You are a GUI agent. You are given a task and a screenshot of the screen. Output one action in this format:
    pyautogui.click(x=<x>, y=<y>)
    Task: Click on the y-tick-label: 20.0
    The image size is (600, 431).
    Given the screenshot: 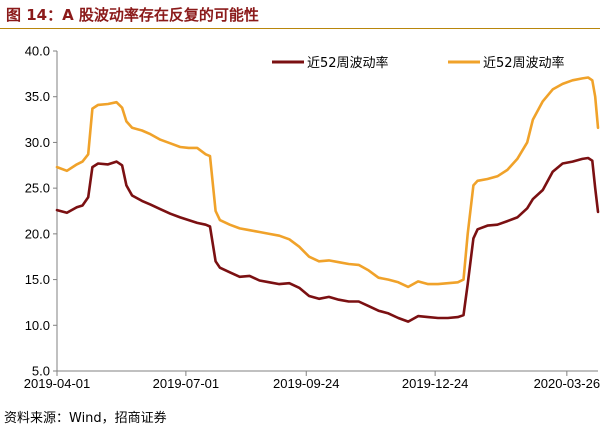 What is the action you would take?
    pyautogui.click(x=37, y=233)
    